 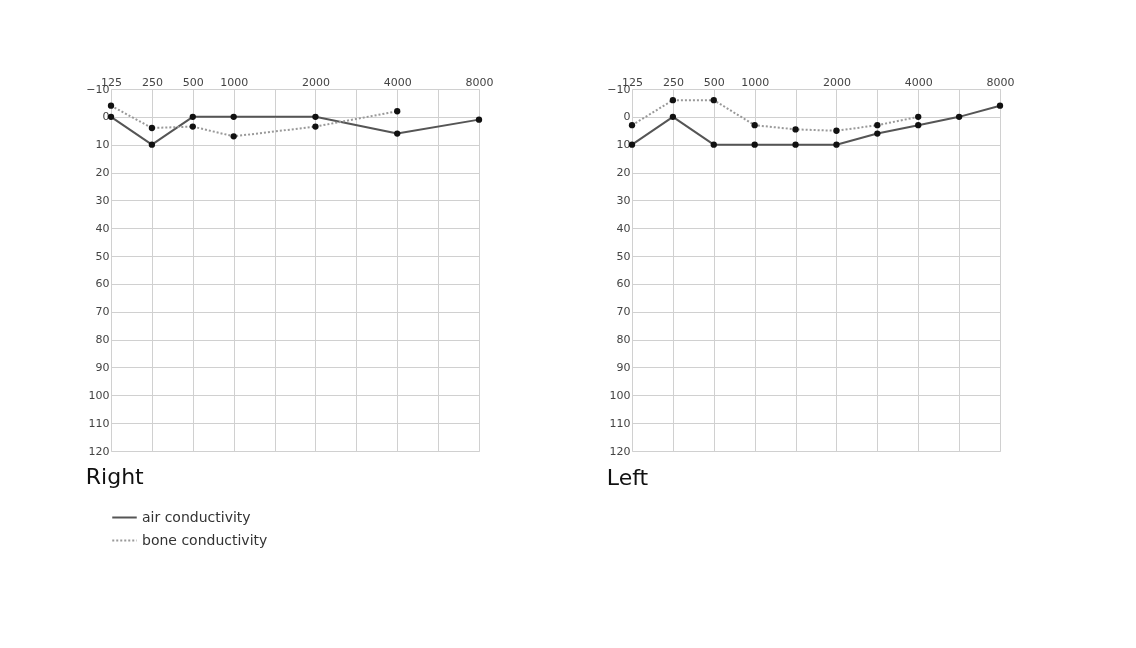 I want to click on y-tick-label: 10, so click(x=102, y=145).